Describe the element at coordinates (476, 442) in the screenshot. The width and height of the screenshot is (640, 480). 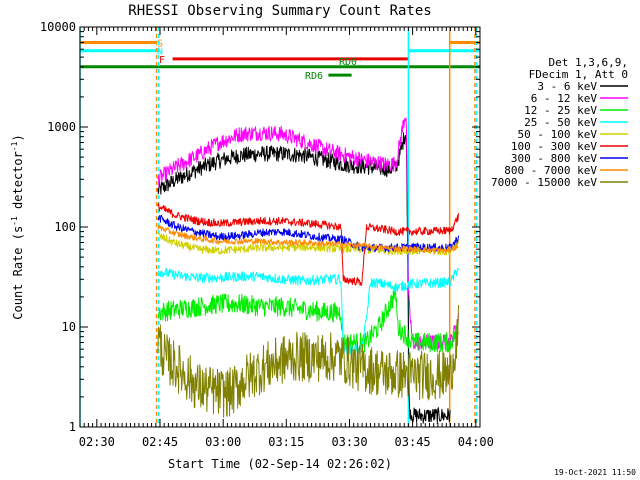
I see `x-tick-label-04-00: 04:00` at that location.